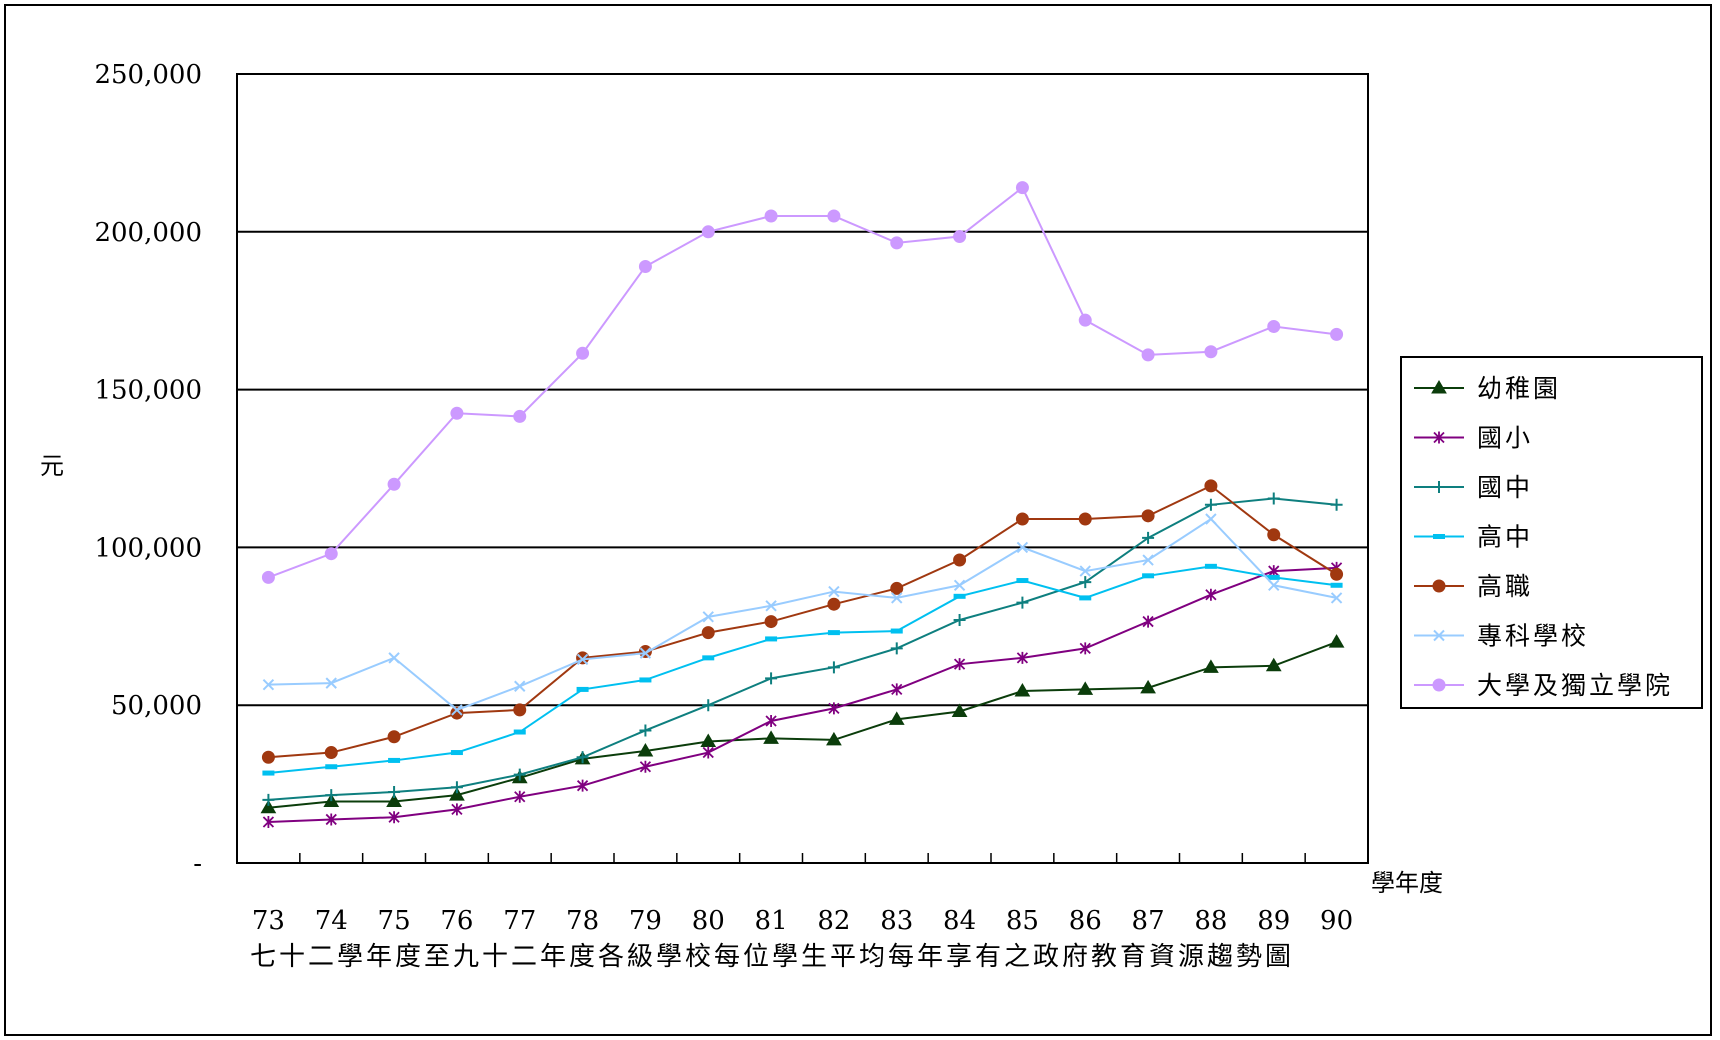 The height and width of the screenshot is (1040, 1720). I want to click on x-tick-label: 77, so click(519, 921).